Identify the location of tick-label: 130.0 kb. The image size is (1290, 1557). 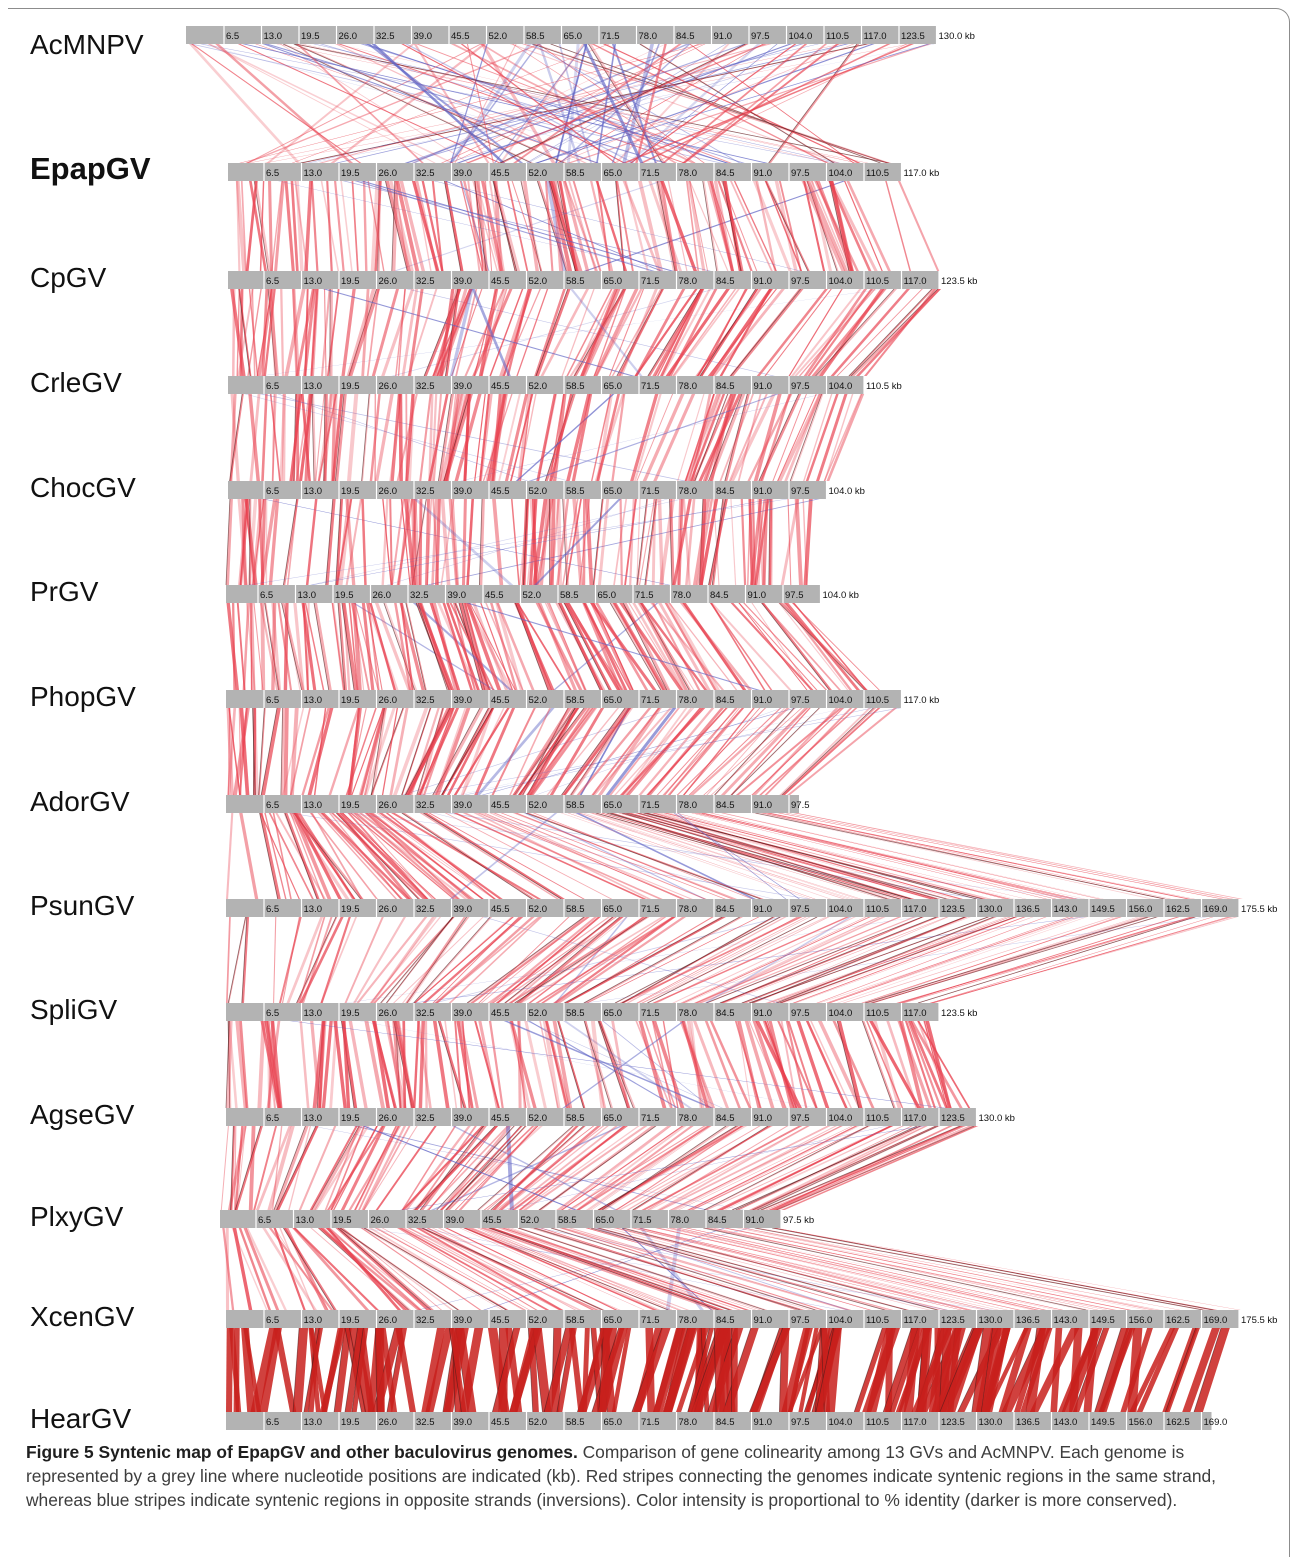
(957, 36).